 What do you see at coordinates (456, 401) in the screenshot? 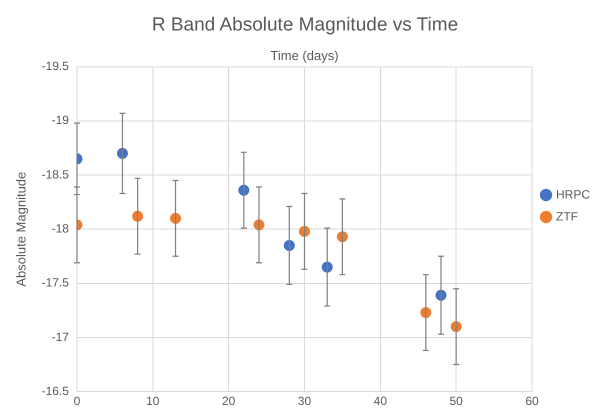
I see `x-tick-label: 50` at bounding box center [456, 401].